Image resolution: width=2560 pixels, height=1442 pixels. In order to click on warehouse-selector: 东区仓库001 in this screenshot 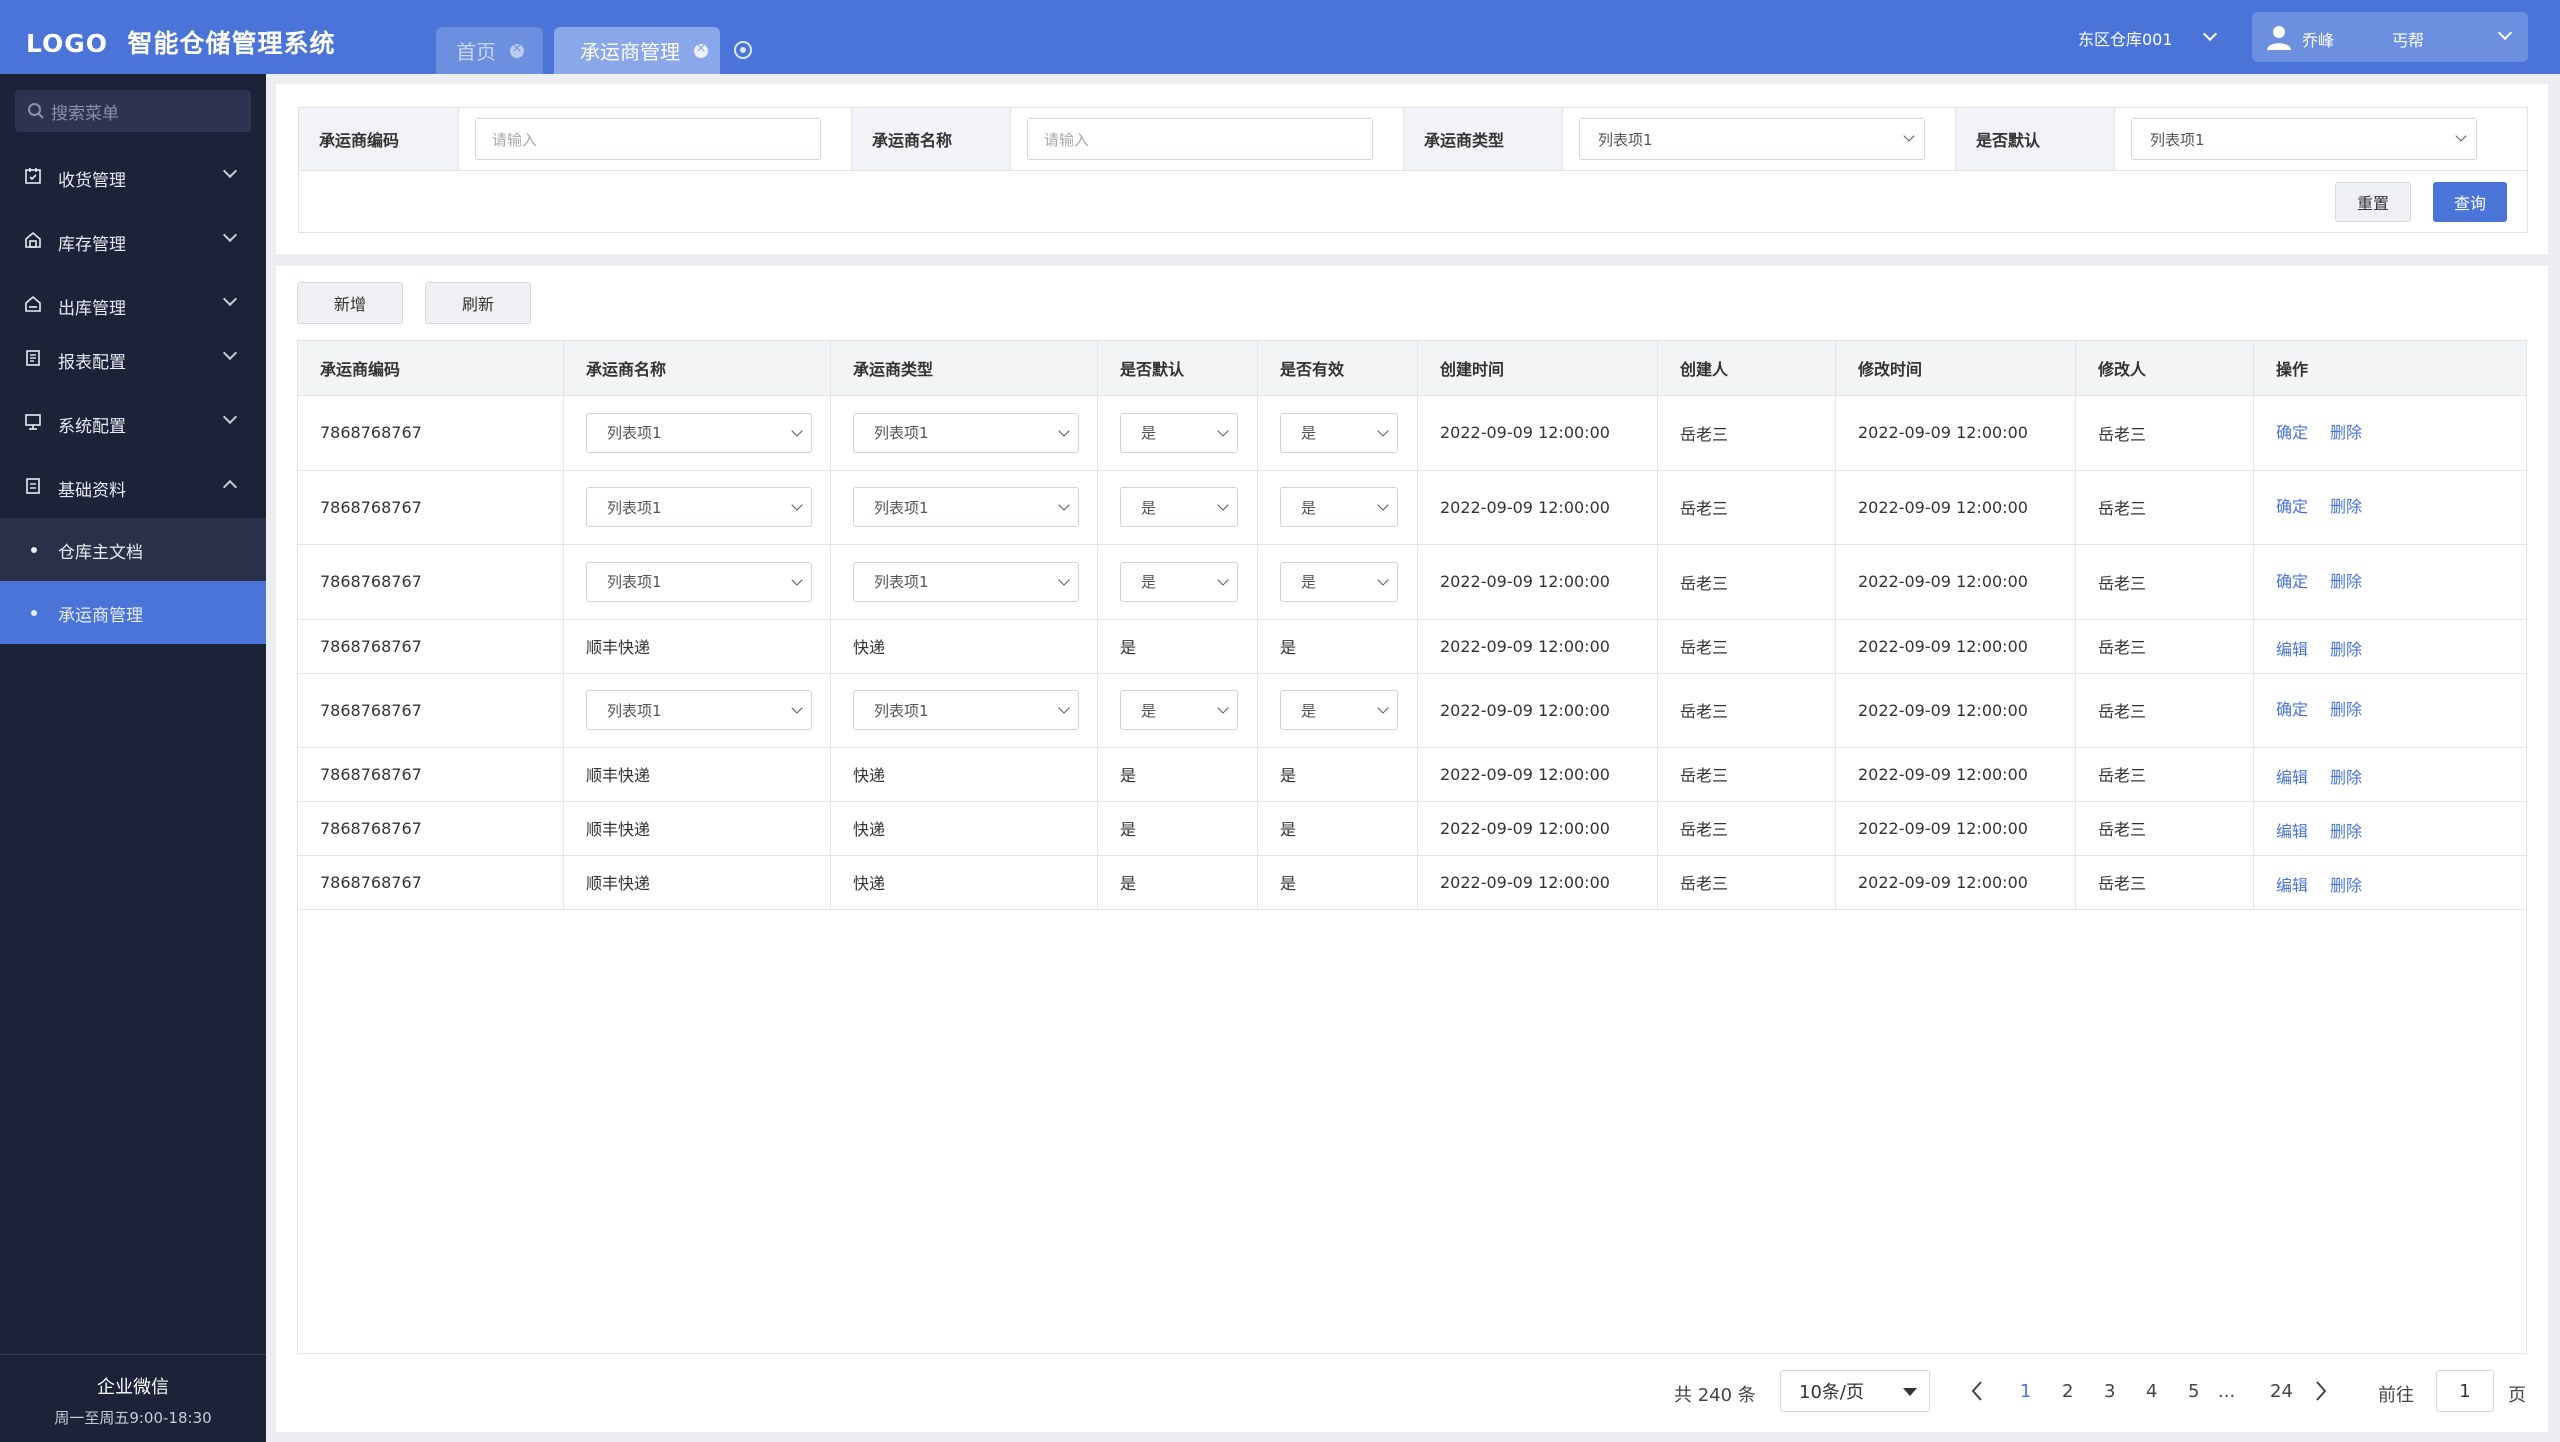, I will do `click(2125, 38)`.